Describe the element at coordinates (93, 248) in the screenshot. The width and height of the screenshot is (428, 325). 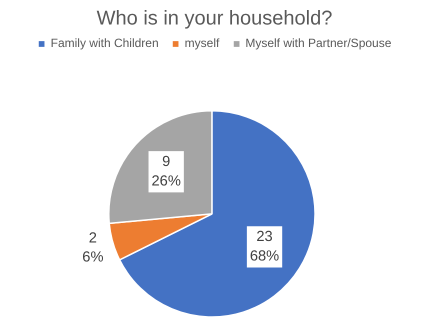
I see `data-label: 2 6%` at that location.